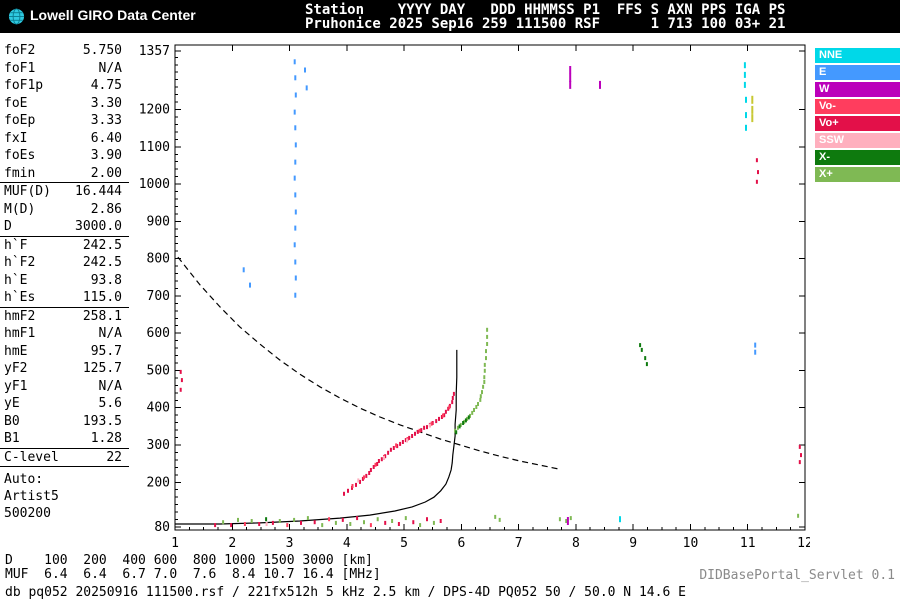 This screenshot has height=600, width=900. I want to click on x-tick-label: 8, so click(576, 543).